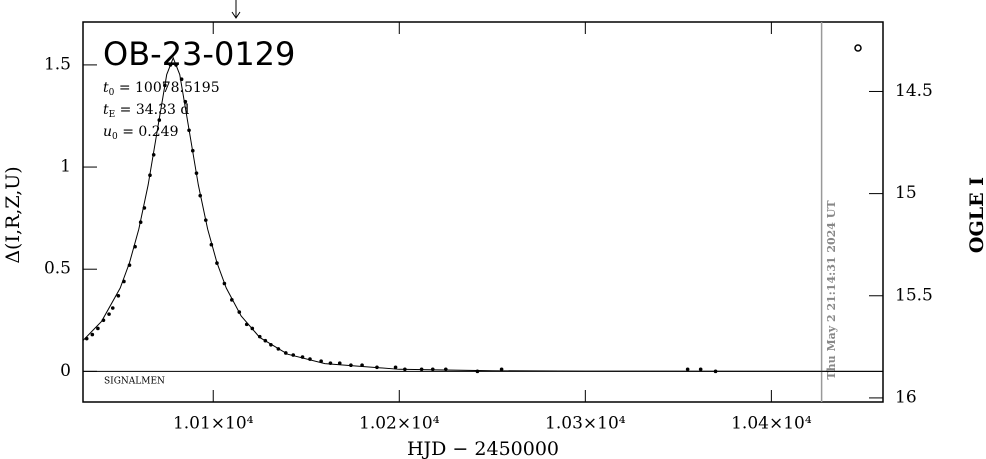 This screenshot has width=986, height=459. I want to click on x-tick-label: 1.02×10⁴, so click(399, 424).